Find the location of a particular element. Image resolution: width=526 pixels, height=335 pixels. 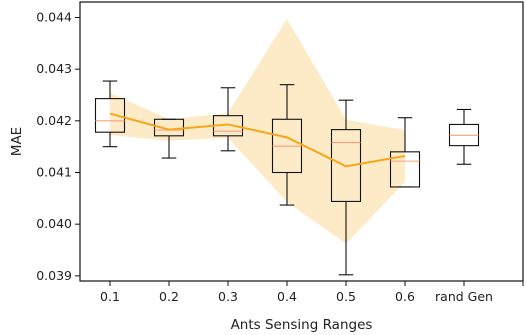

x-tick-label: rand Gen is located at coordinates (464, 296).